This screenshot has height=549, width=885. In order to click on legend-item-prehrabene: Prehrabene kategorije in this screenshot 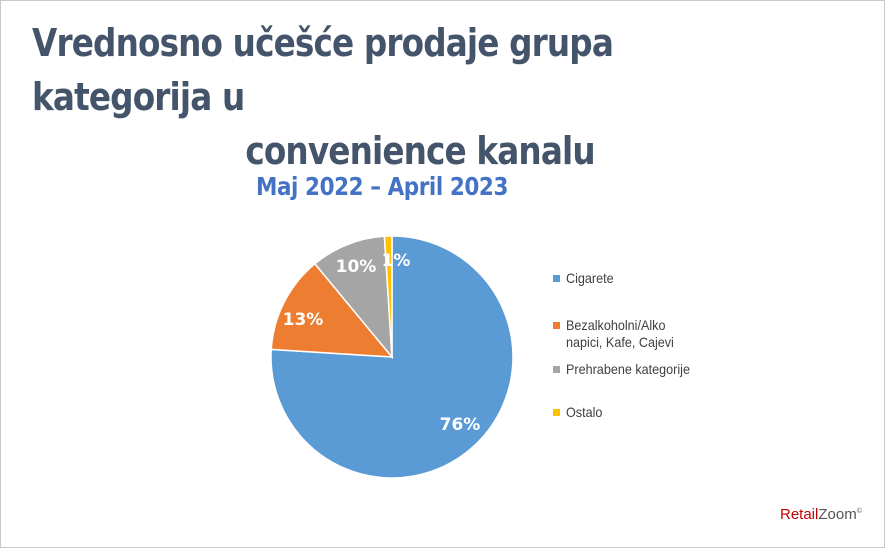, I will do `click(639, 369)`.